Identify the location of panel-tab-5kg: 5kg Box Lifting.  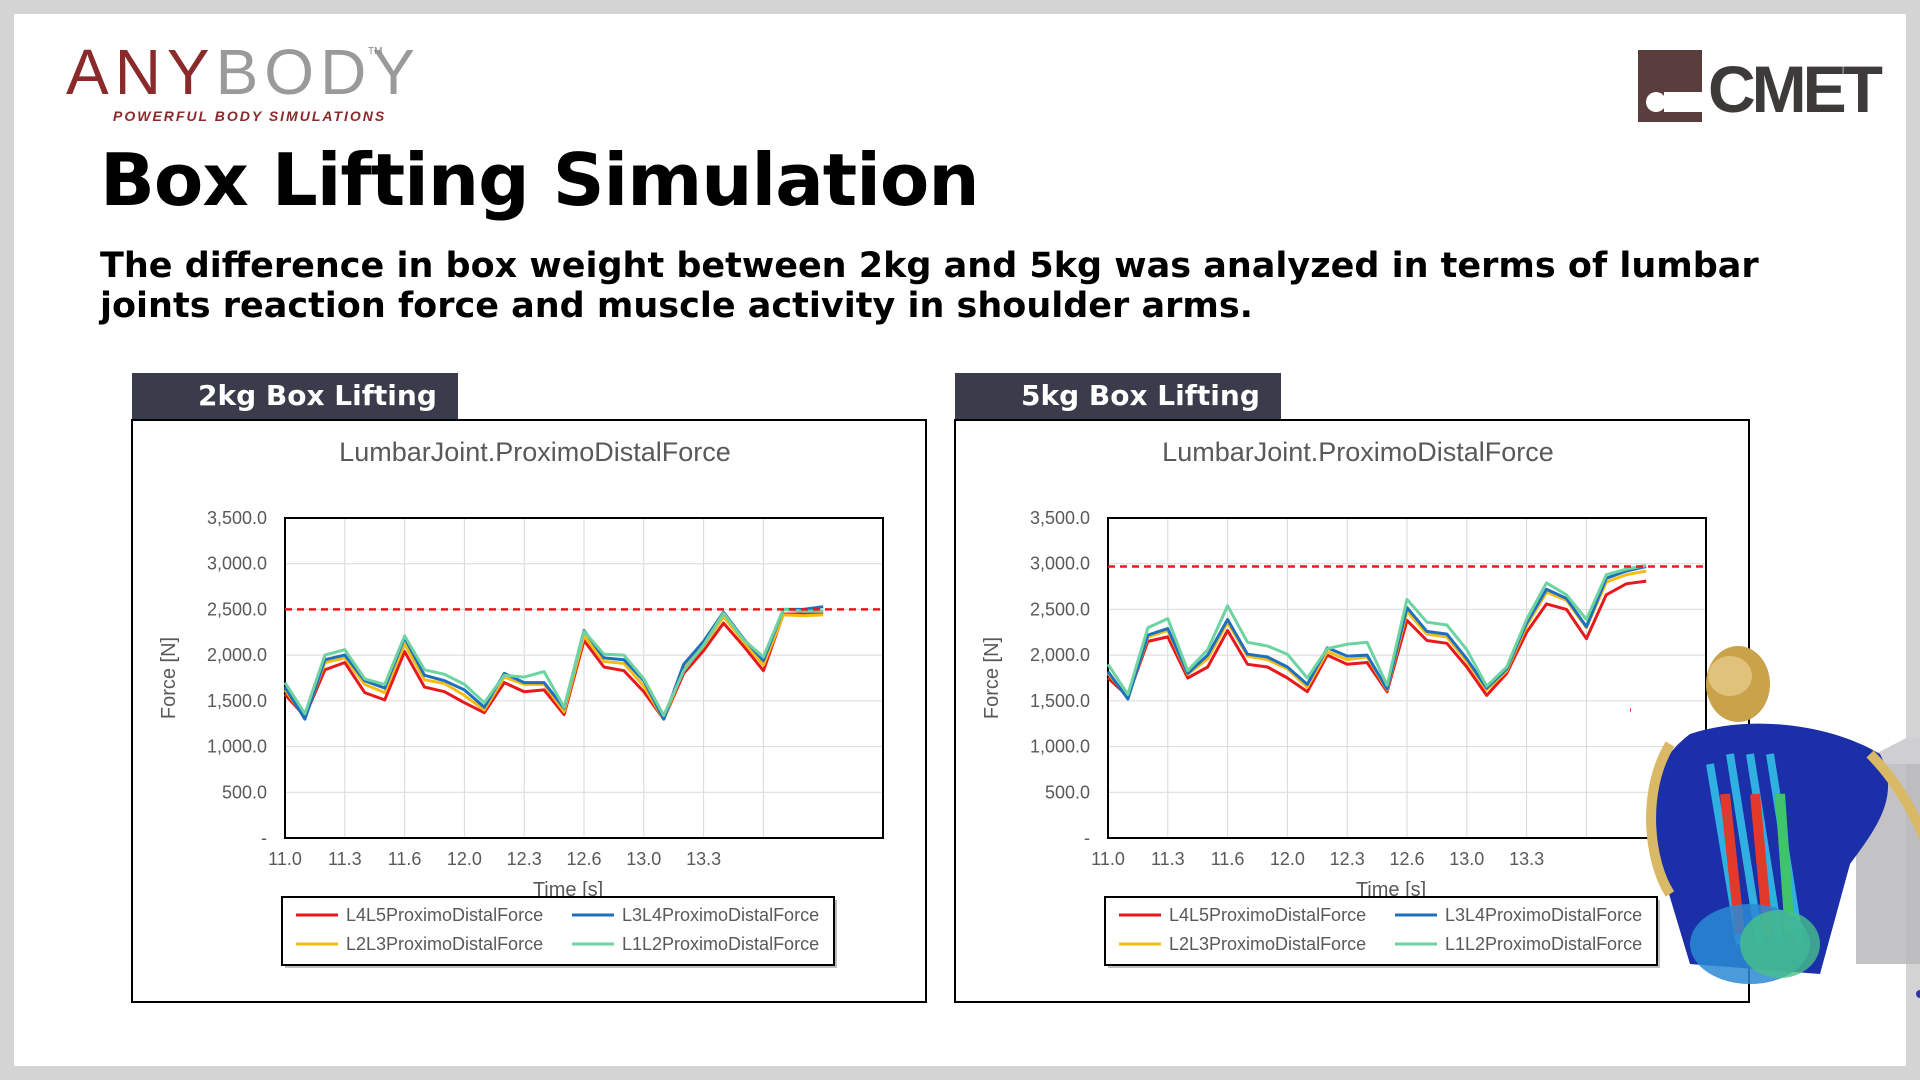
(1118, 396).